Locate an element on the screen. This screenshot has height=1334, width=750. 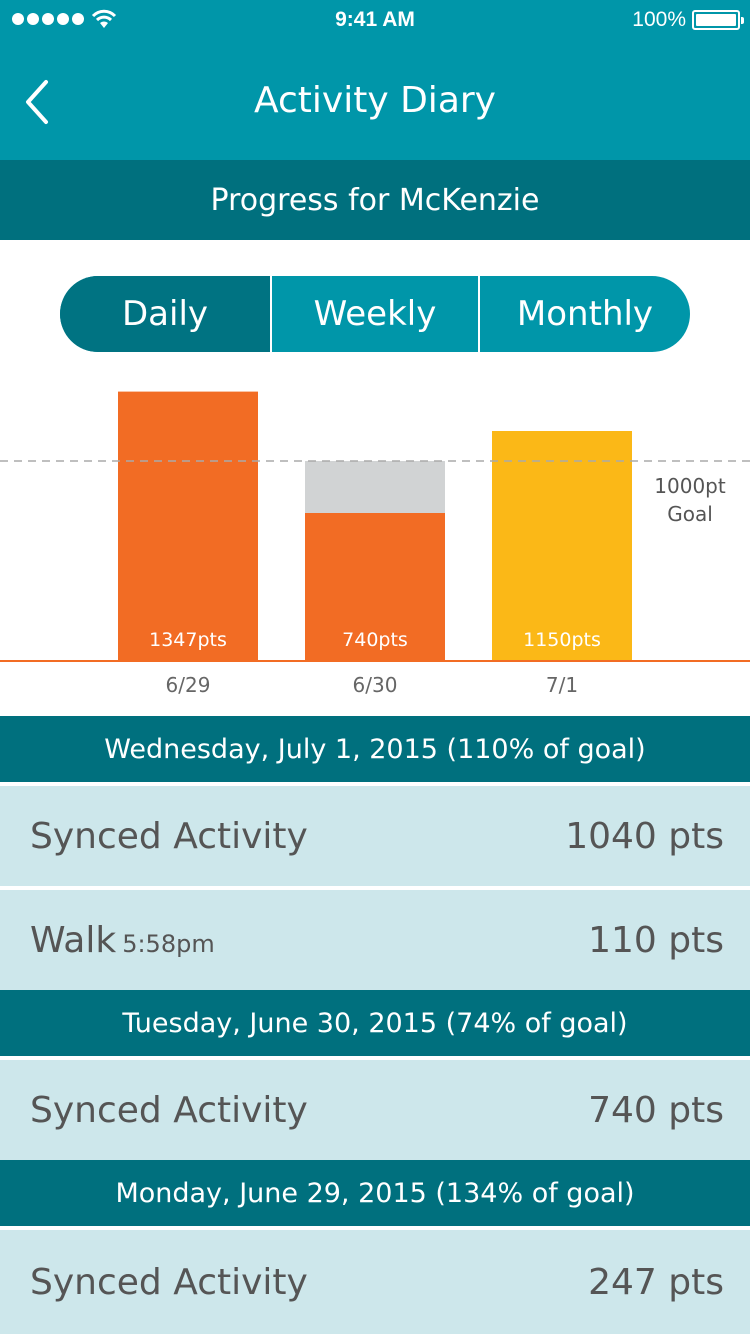
bar-value-label: 1150pts is located at coordinates (562, 640).